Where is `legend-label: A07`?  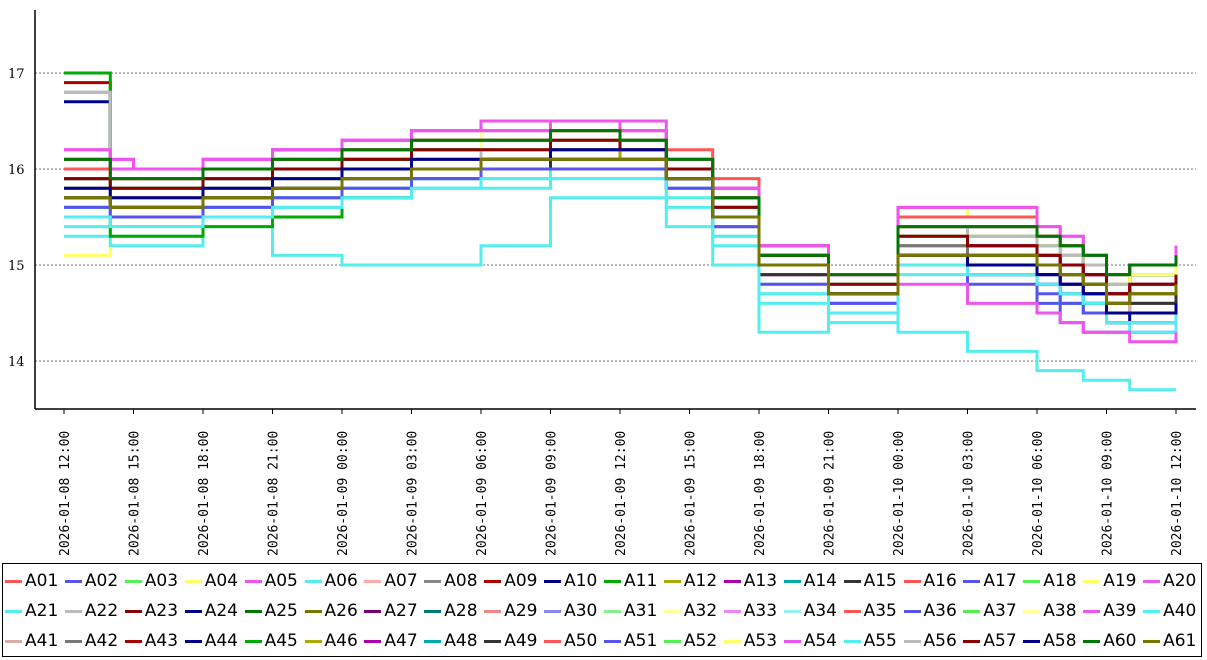 legend-label: A07 is located at coordinates (401, 581).